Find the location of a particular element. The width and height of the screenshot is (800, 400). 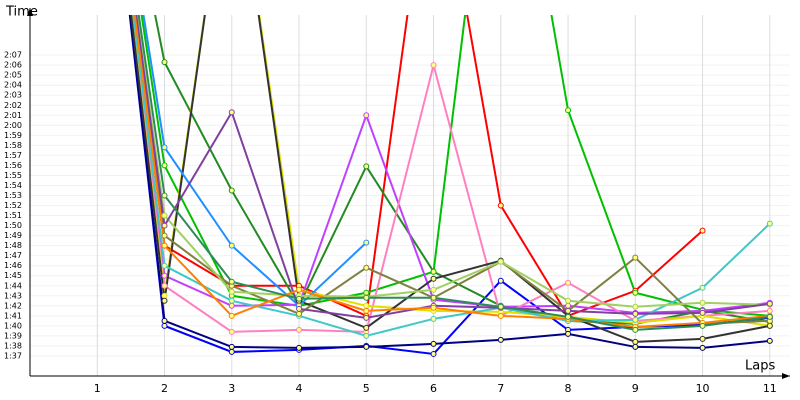

y-tick-label: 1:53 is located at coordinates (13, 195).